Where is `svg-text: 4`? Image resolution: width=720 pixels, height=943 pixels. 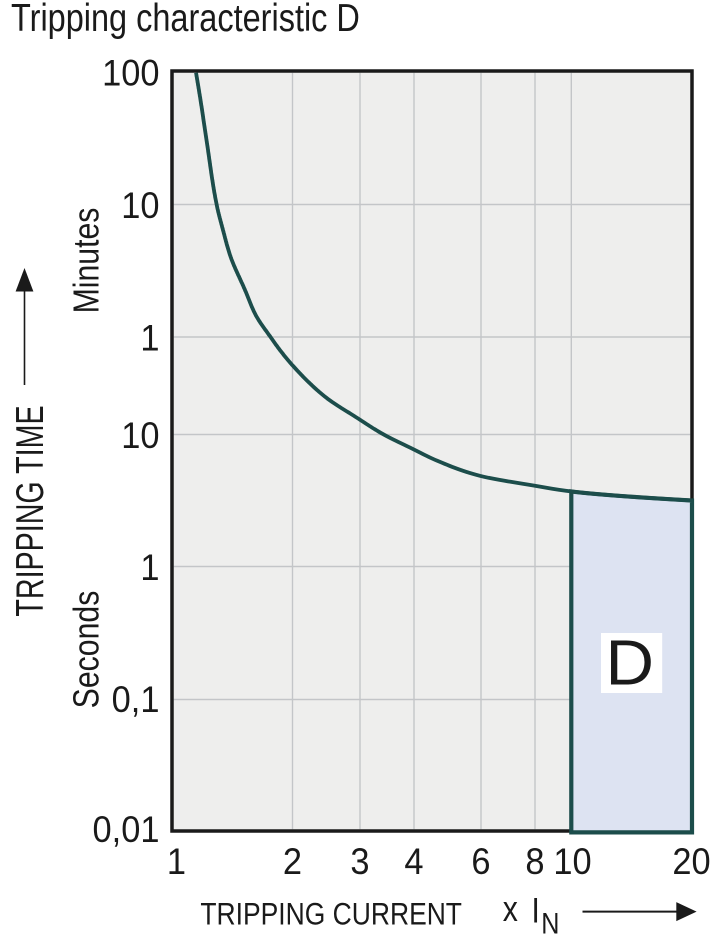
svg-text: 4 is located at coordinates (413, 861).